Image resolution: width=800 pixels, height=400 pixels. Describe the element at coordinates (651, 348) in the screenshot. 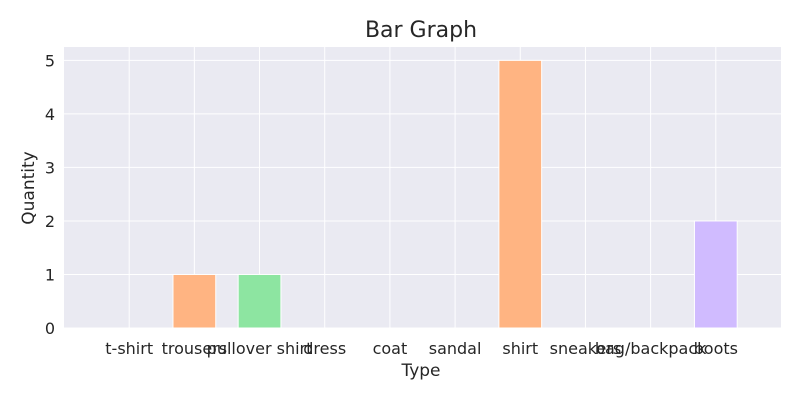

I see `x-tick-label-8: bag/backpack` at that location.